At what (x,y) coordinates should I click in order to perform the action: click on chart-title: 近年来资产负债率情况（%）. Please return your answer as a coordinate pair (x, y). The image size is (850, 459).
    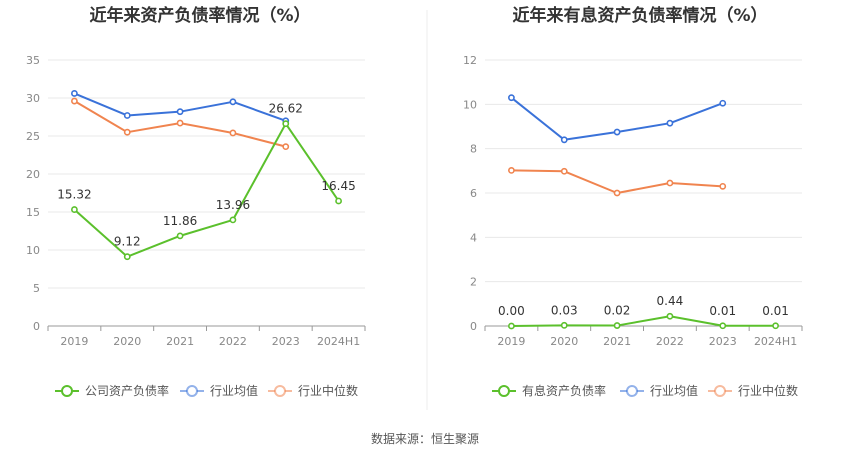
    Looking at the image, I should click on (199, 15).